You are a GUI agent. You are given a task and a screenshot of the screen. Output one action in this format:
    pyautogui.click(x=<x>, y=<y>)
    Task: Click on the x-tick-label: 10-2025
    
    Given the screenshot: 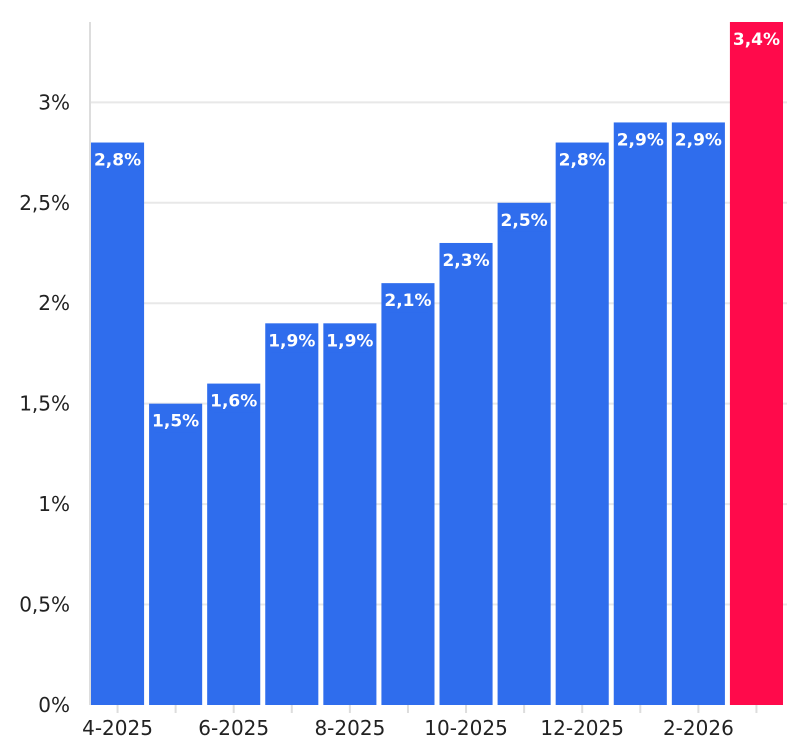 What is the action you would take?
    pyautogui.click(x=466, y=728)
    